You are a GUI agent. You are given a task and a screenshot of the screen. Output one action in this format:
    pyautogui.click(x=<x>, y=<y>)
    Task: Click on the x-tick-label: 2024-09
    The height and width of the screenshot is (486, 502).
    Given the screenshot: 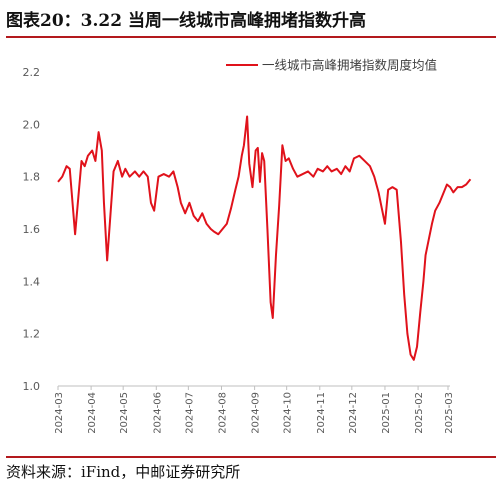 What is the action you would take?
    pyautogui.click(x=256, y=413)
    